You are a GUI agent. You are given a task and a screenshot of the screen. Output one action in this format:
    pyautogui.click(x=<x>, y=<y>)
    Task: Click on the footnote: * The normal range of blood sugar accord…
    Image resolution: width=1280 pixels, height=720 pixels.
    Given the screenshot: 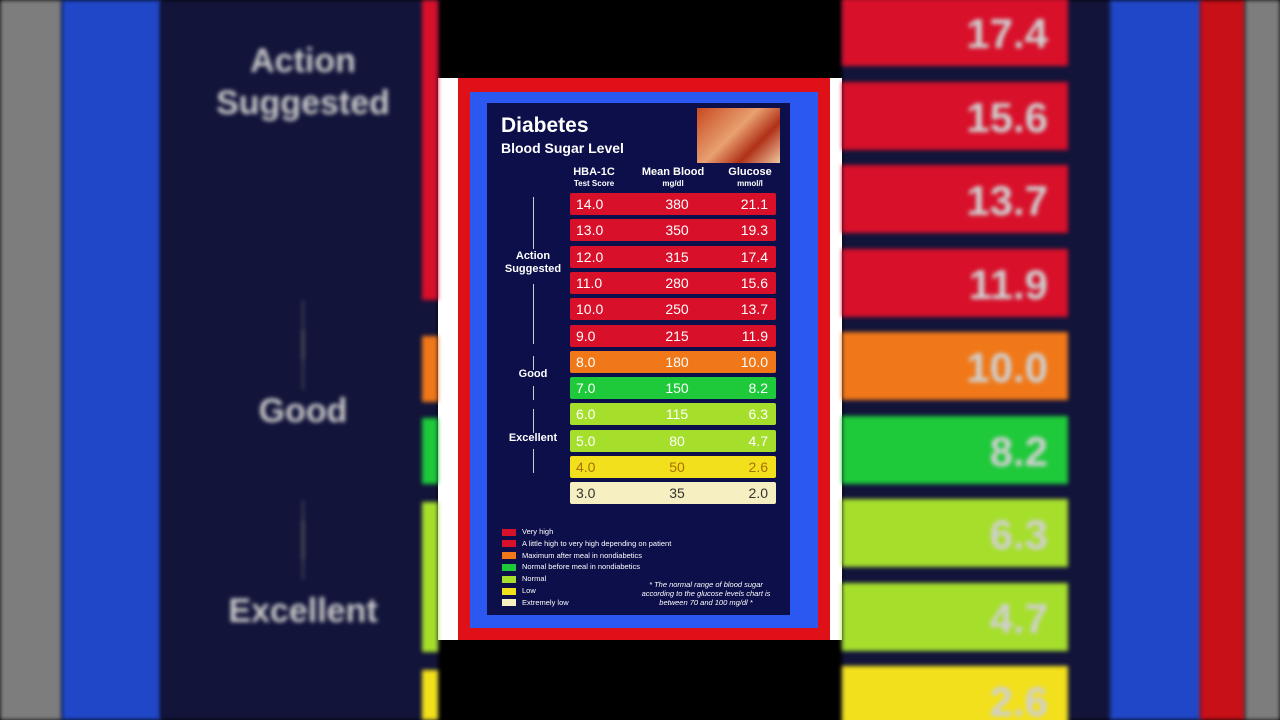 What is the action you would take?
    pyautogui.click(x=706, y=593)
    